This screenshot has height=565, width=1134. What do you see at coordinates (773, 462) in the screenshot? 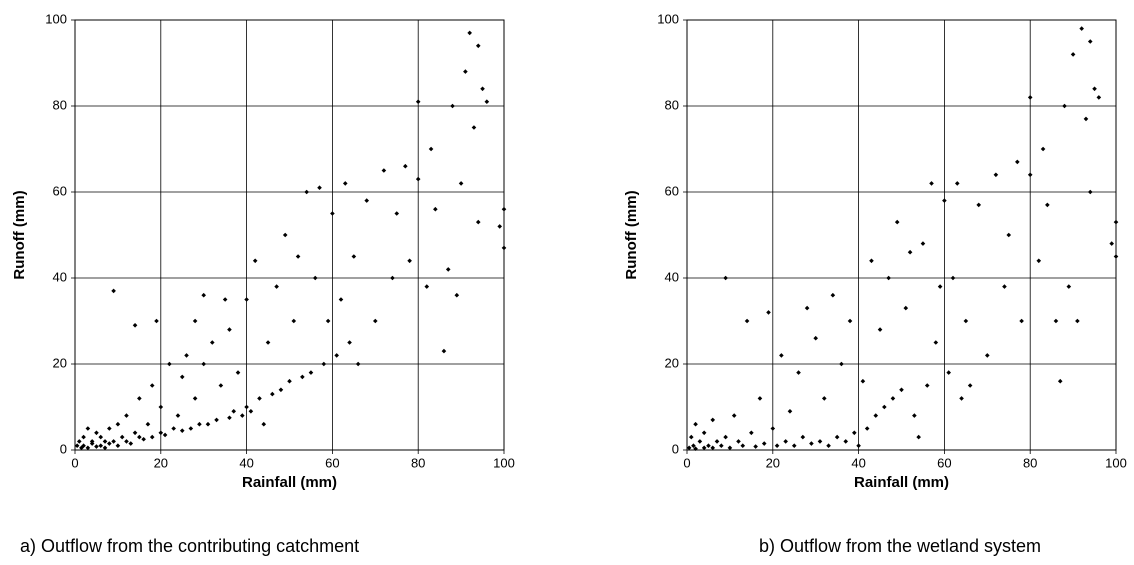
I see `x-tick-label: 20` at bounding box center [773, 462].